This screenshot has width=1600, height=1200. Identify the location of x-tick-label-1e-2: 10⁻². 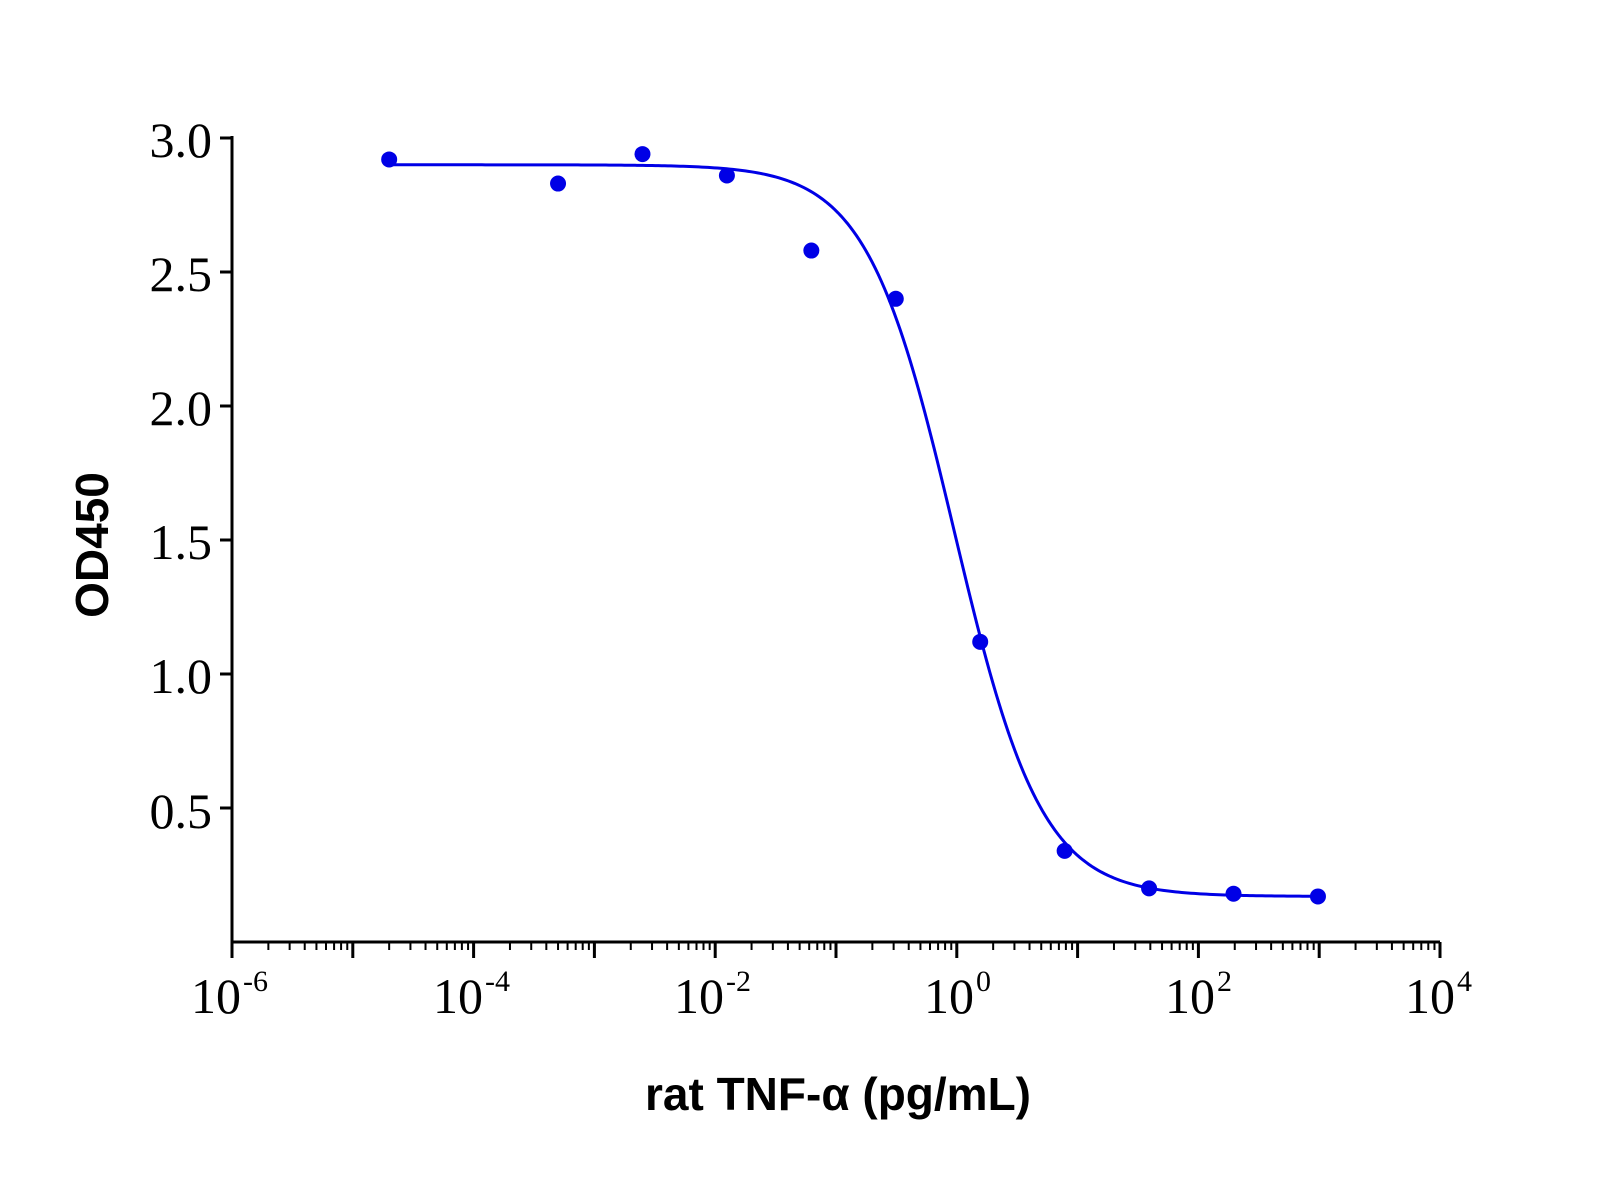
(712, 994).